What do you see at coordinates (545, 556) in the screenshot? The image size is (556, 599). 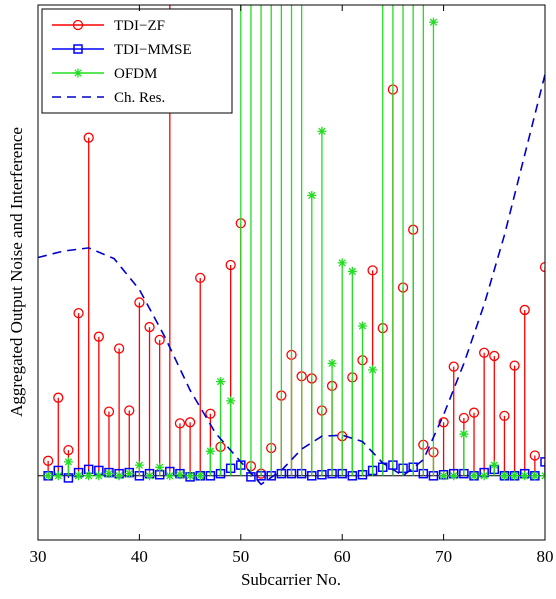 I see `x-tick-label: 80` at bounding box center [545, 556].